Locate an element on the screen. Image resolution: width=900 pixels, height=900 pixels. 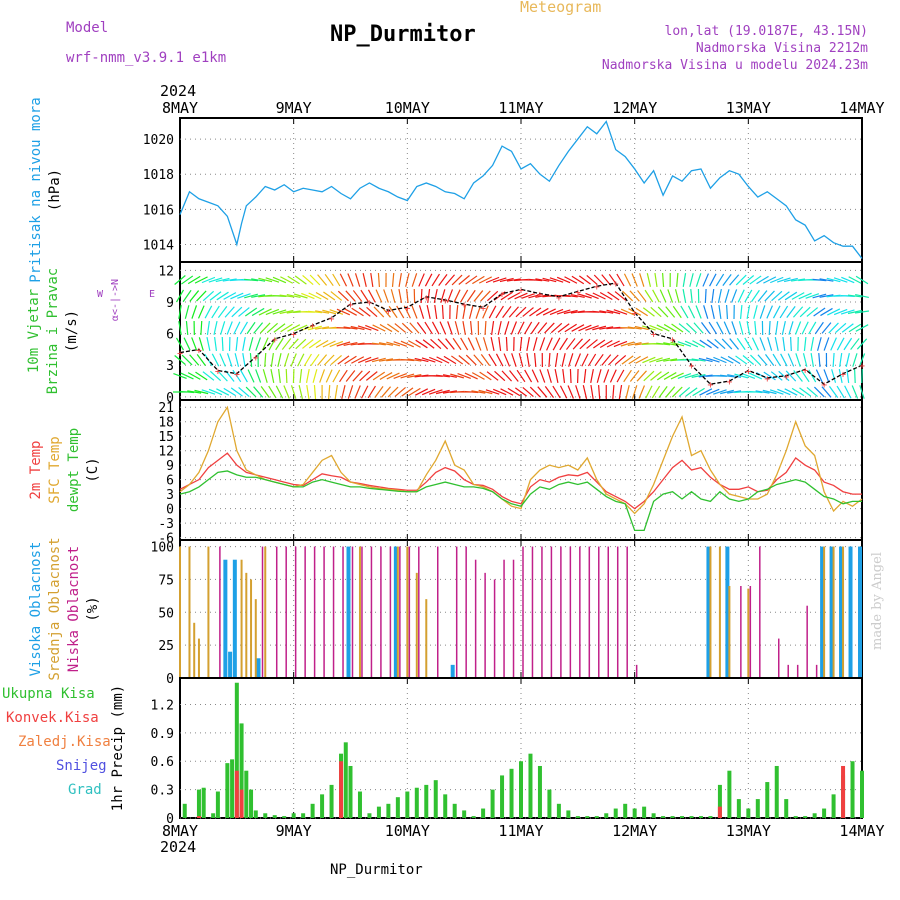
cloud-ylabel: (%) is located at coordinates (93, 608).